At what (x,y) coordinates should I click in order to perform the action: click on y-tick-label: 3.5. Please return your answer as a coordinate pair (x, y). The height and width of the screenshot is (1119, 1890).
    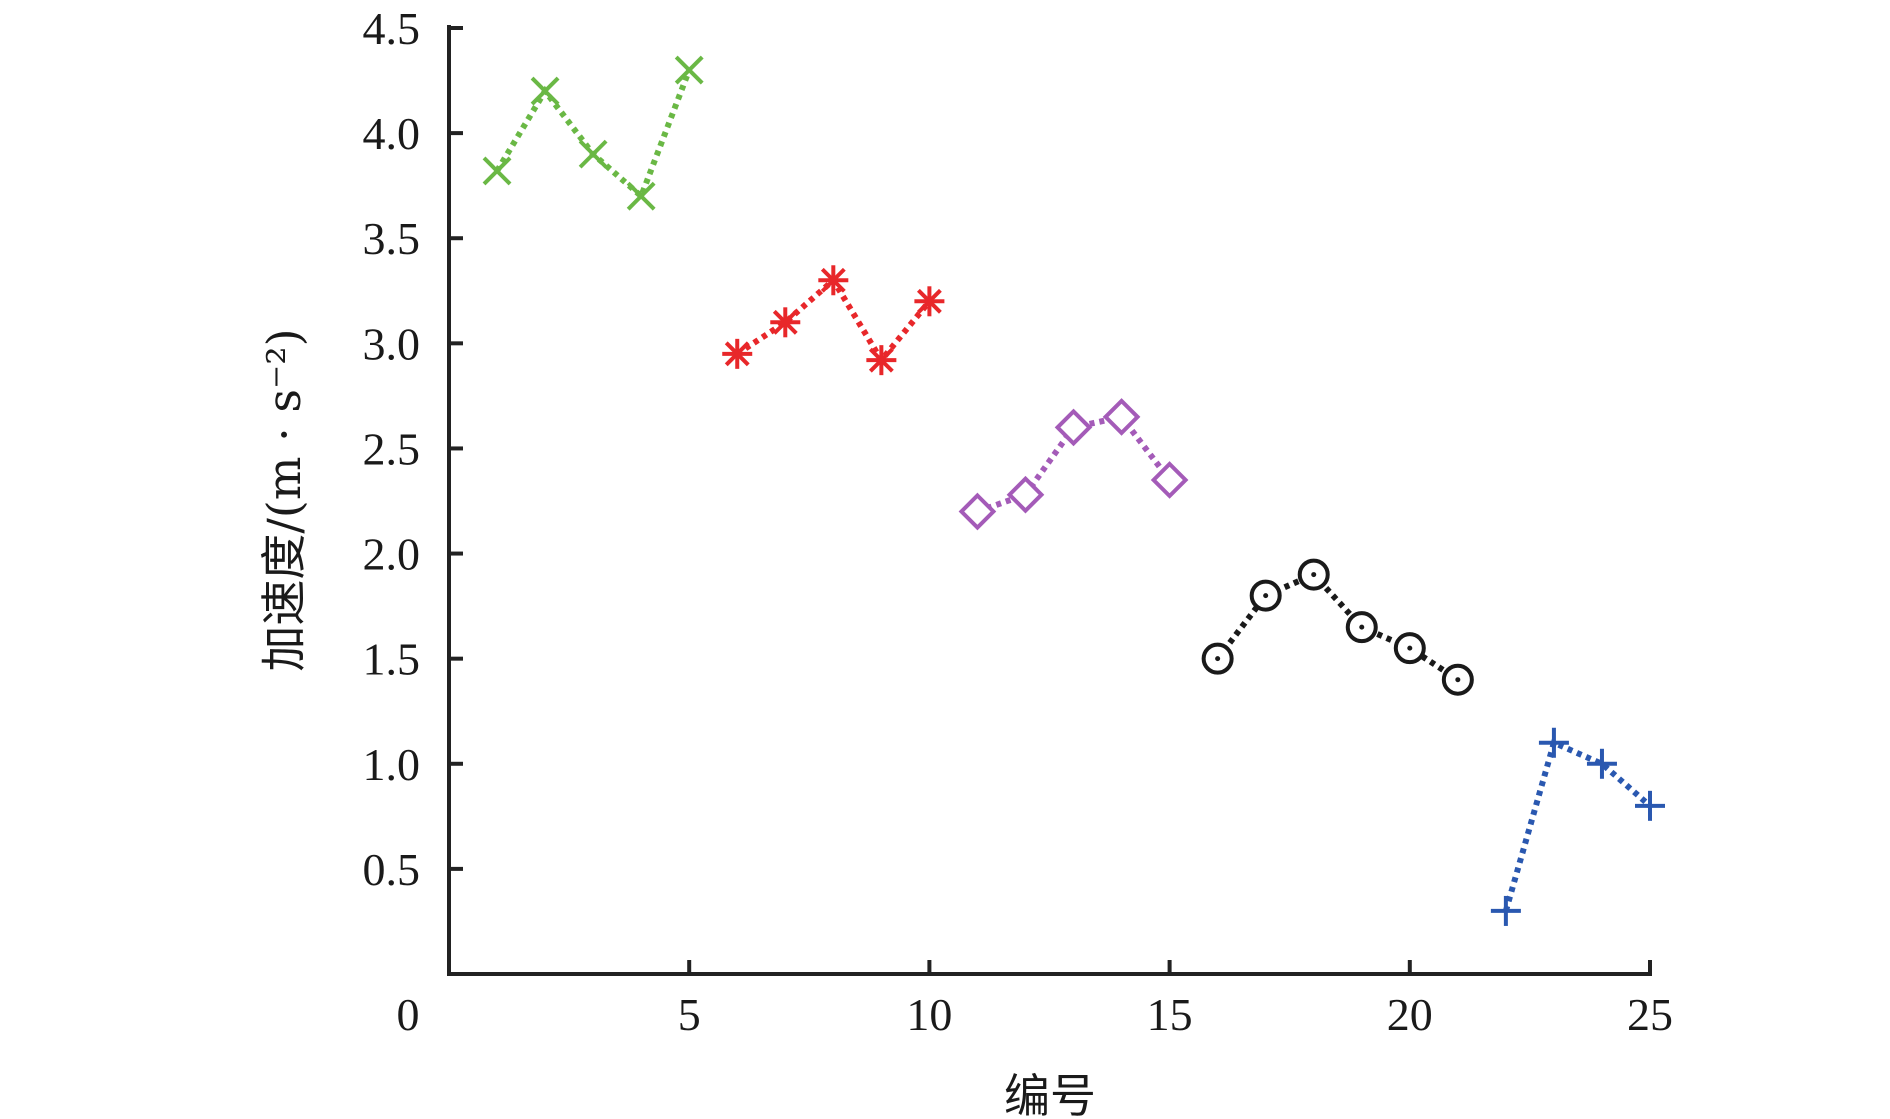
    Looking at the image, I should click on (392, 238).